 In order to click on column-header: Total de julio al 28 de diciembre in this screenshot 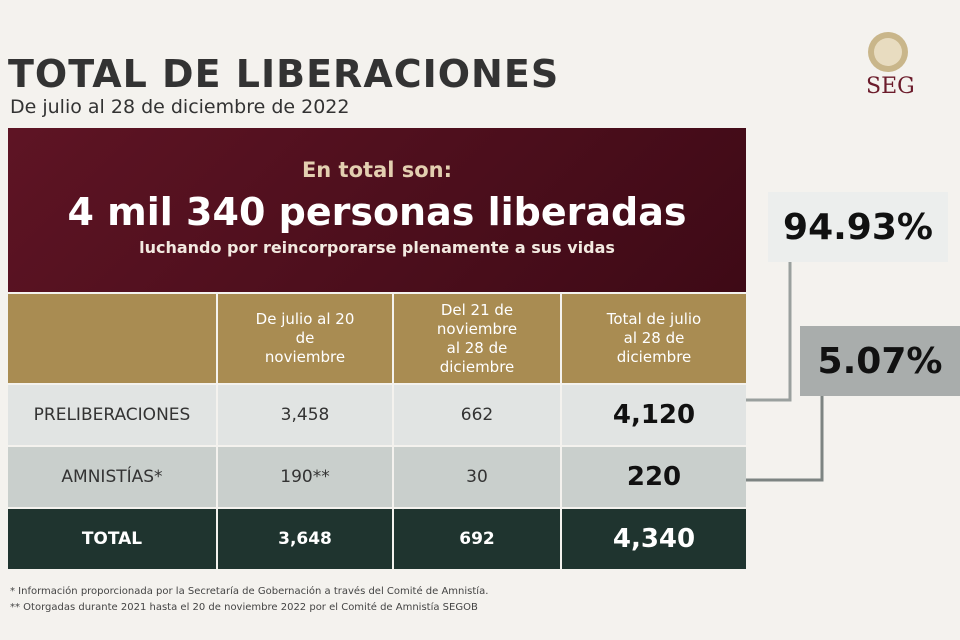, I will do `click(654, 338)`.